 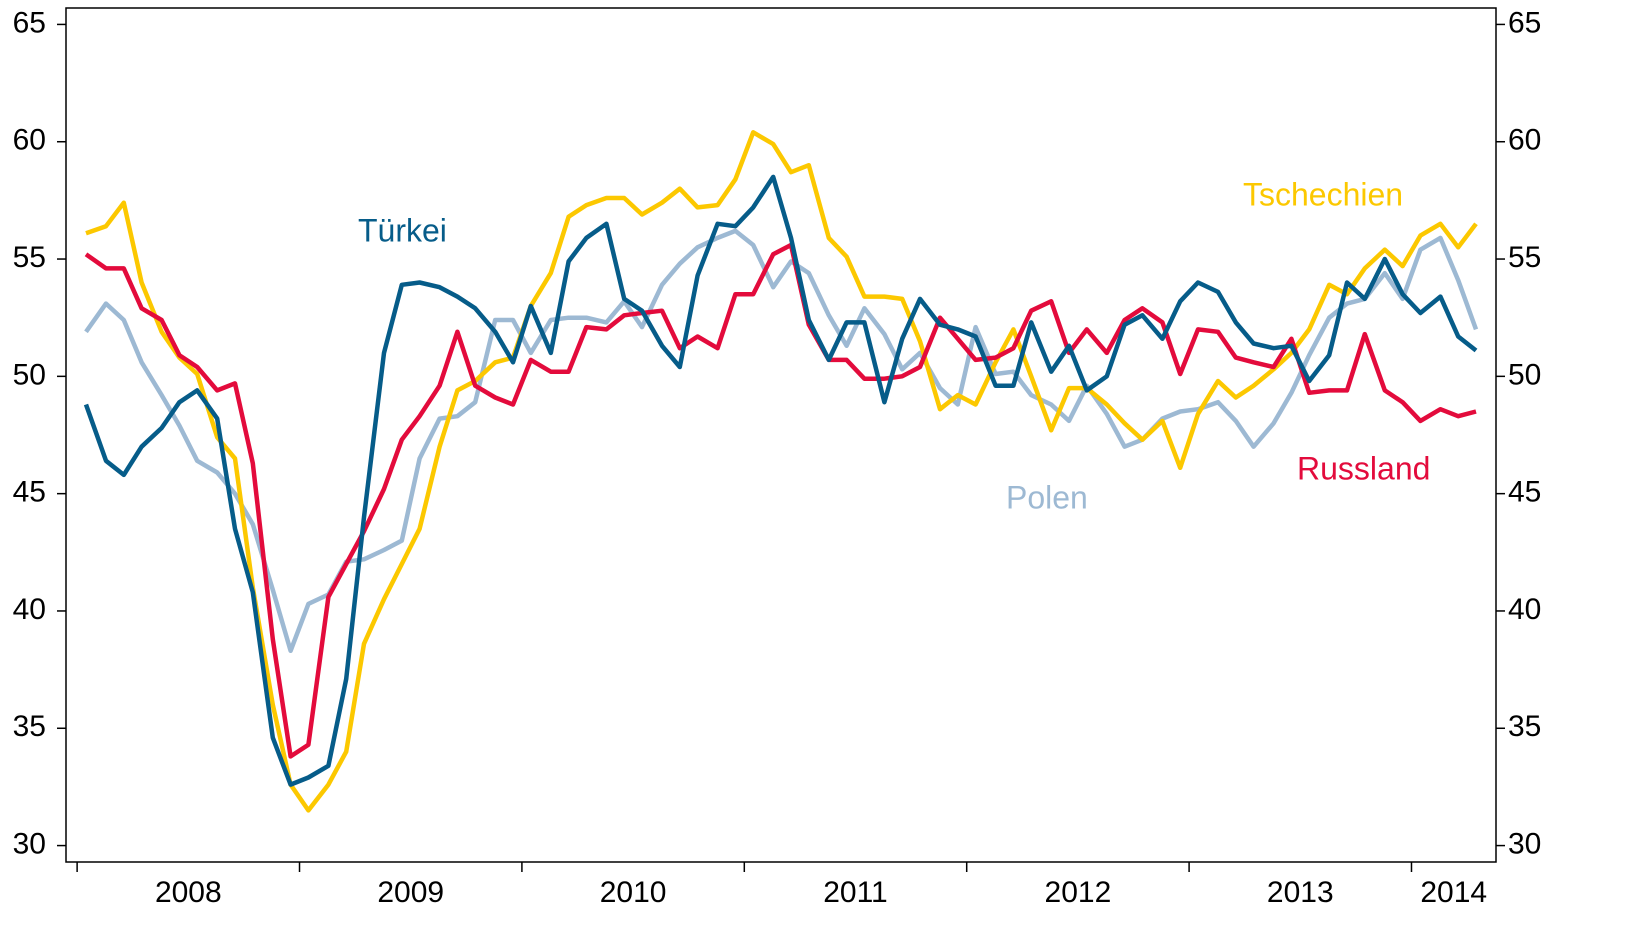 What do you see at coordinates (1524, 492) in the screenshot?
I see `y2-tick-label: 45` at bounding box center [1524, 492].